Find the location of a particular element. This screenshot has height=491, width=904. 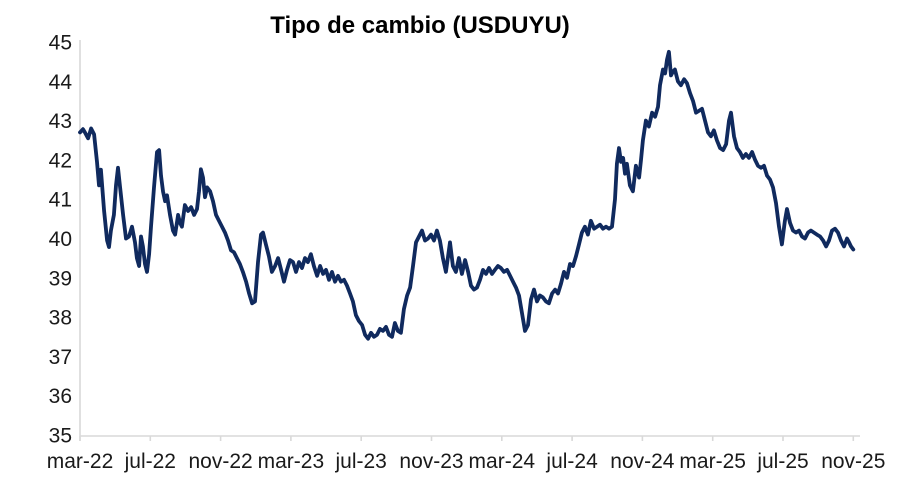

x-axis-label: mar-25 is located at coordinates (712, 461).